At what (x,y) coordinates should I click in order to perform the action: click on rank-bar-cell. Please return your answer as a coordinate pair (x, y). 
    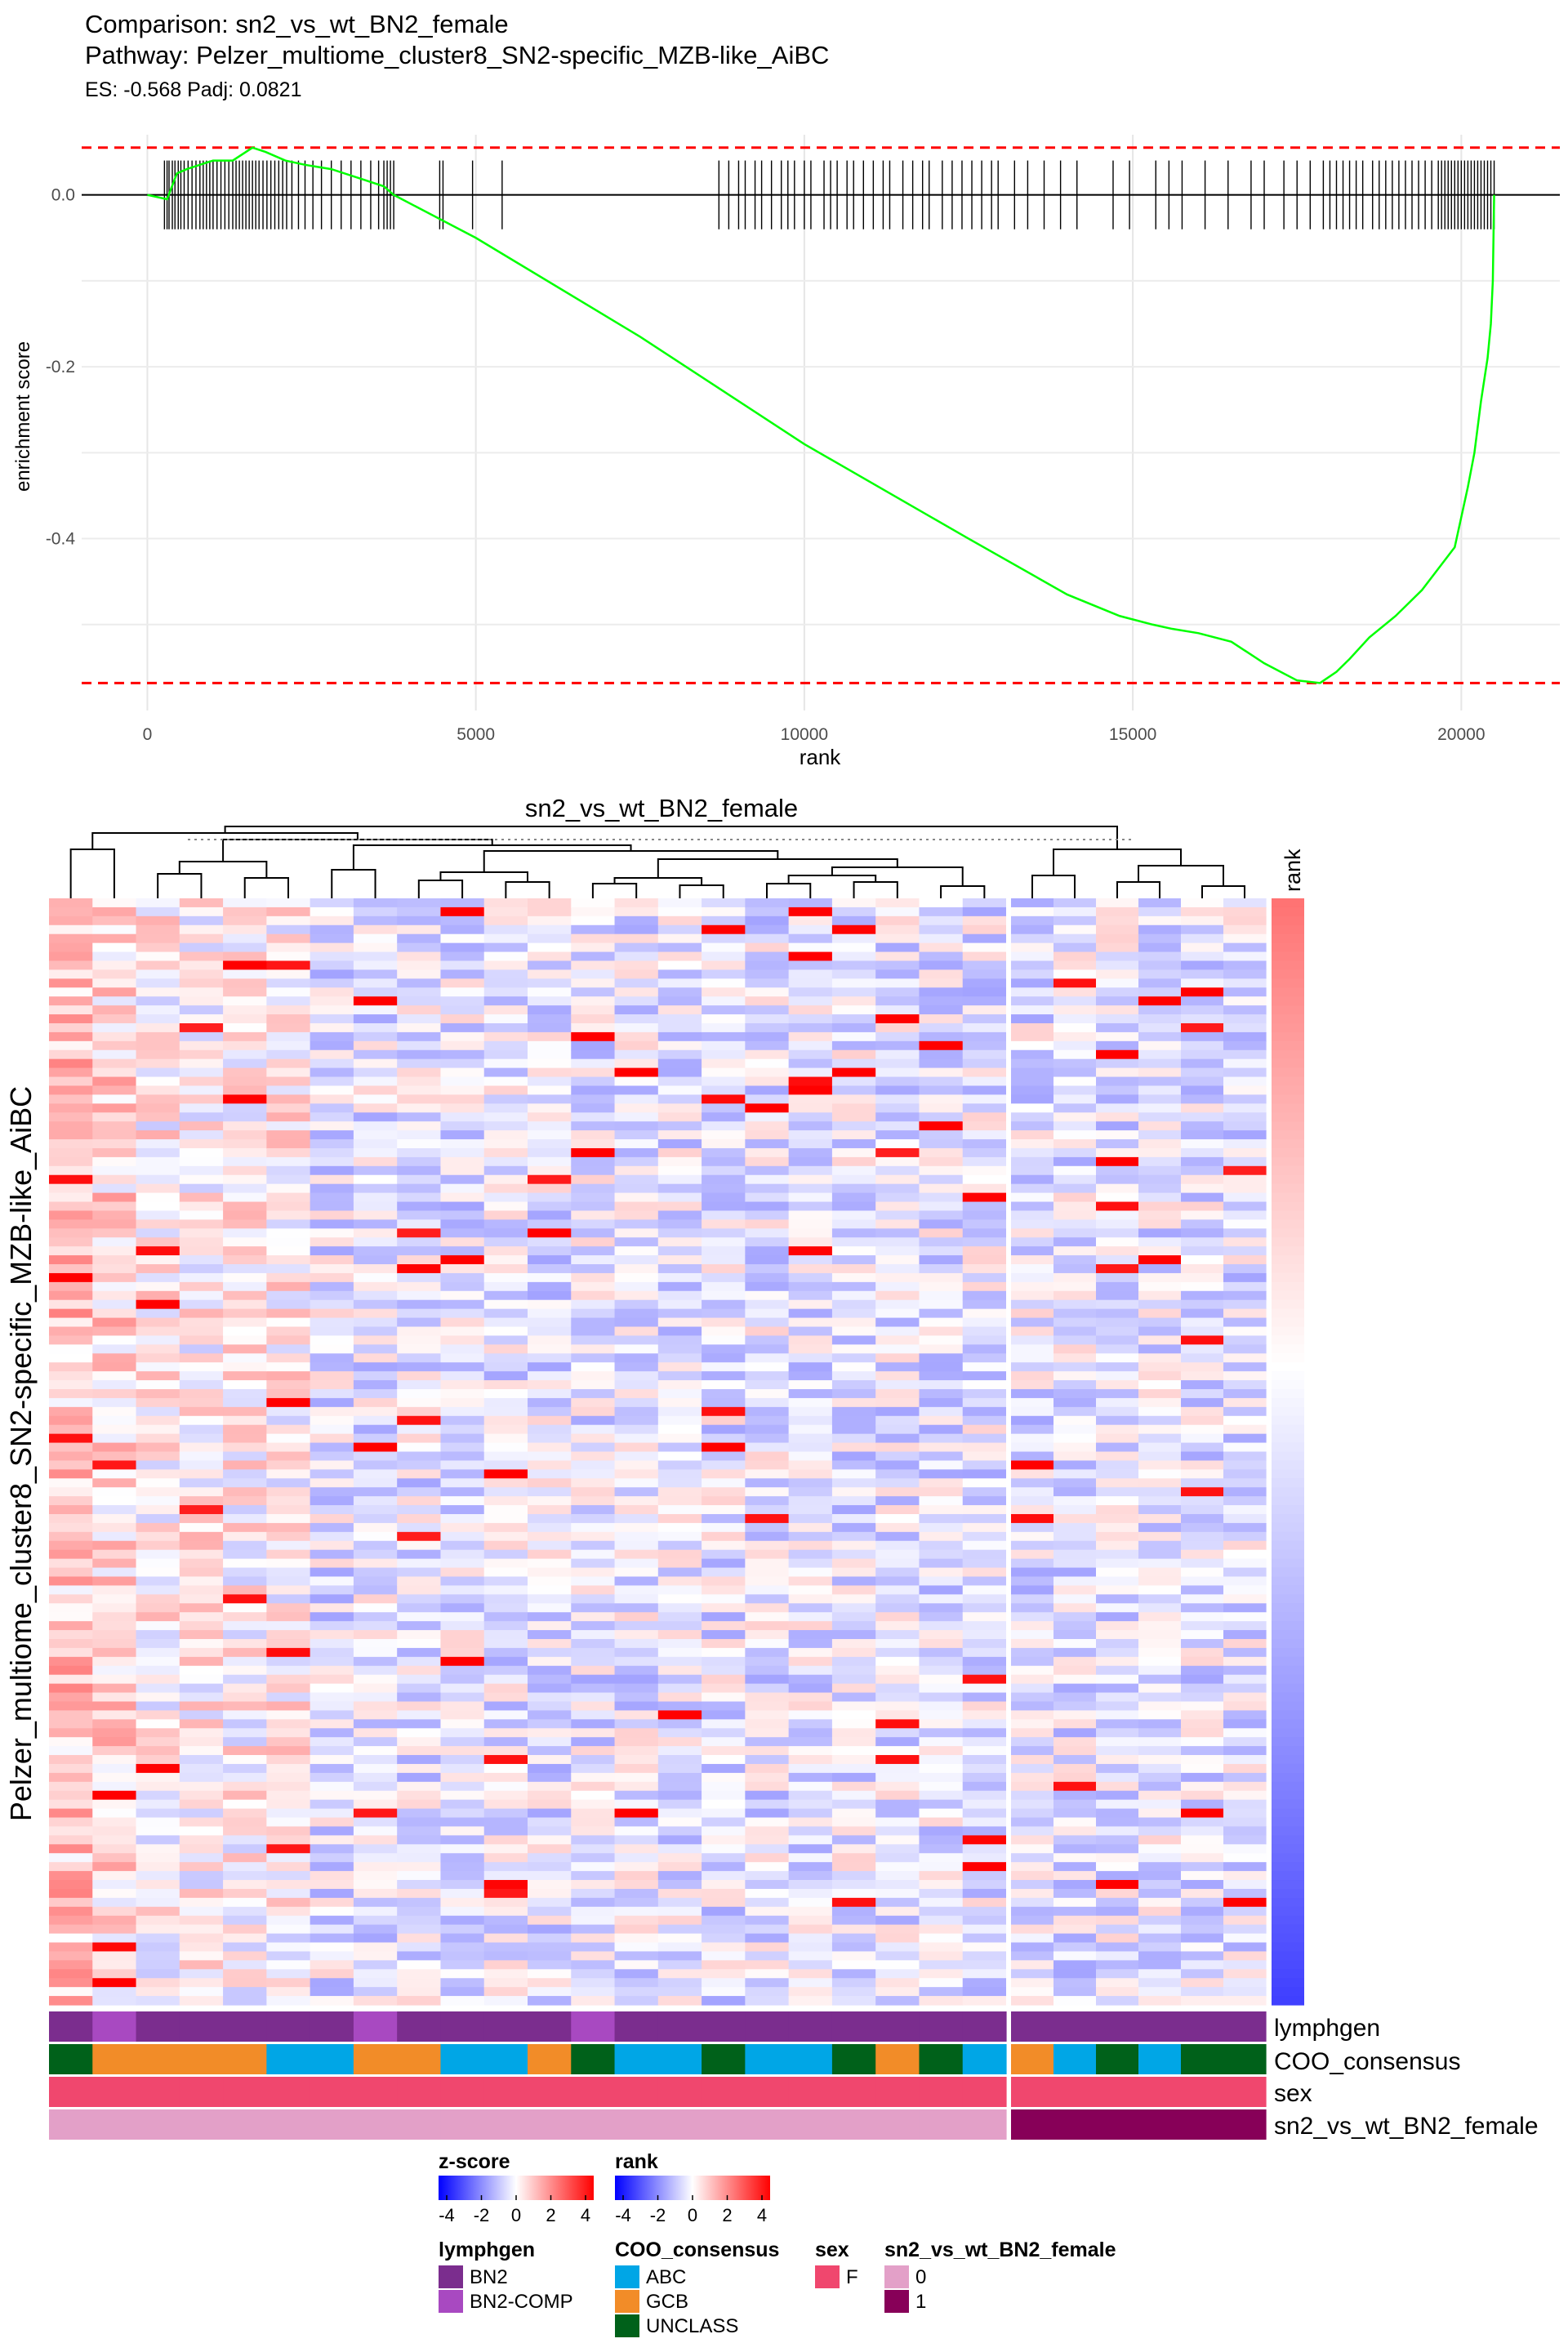
    Looking at the image, I should click on (1288, 1447).